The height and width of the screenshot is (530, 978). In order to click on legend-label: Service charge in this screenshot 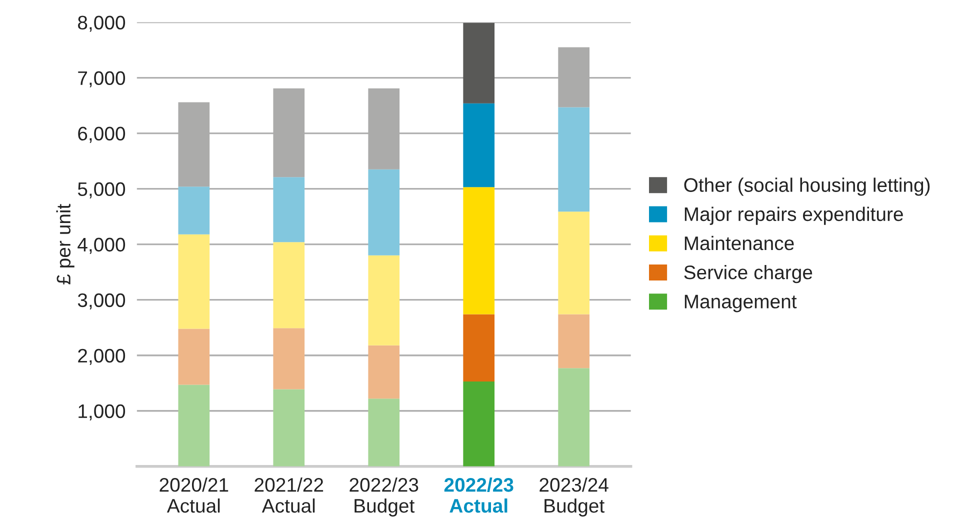, I will do `click(748, 274)`.